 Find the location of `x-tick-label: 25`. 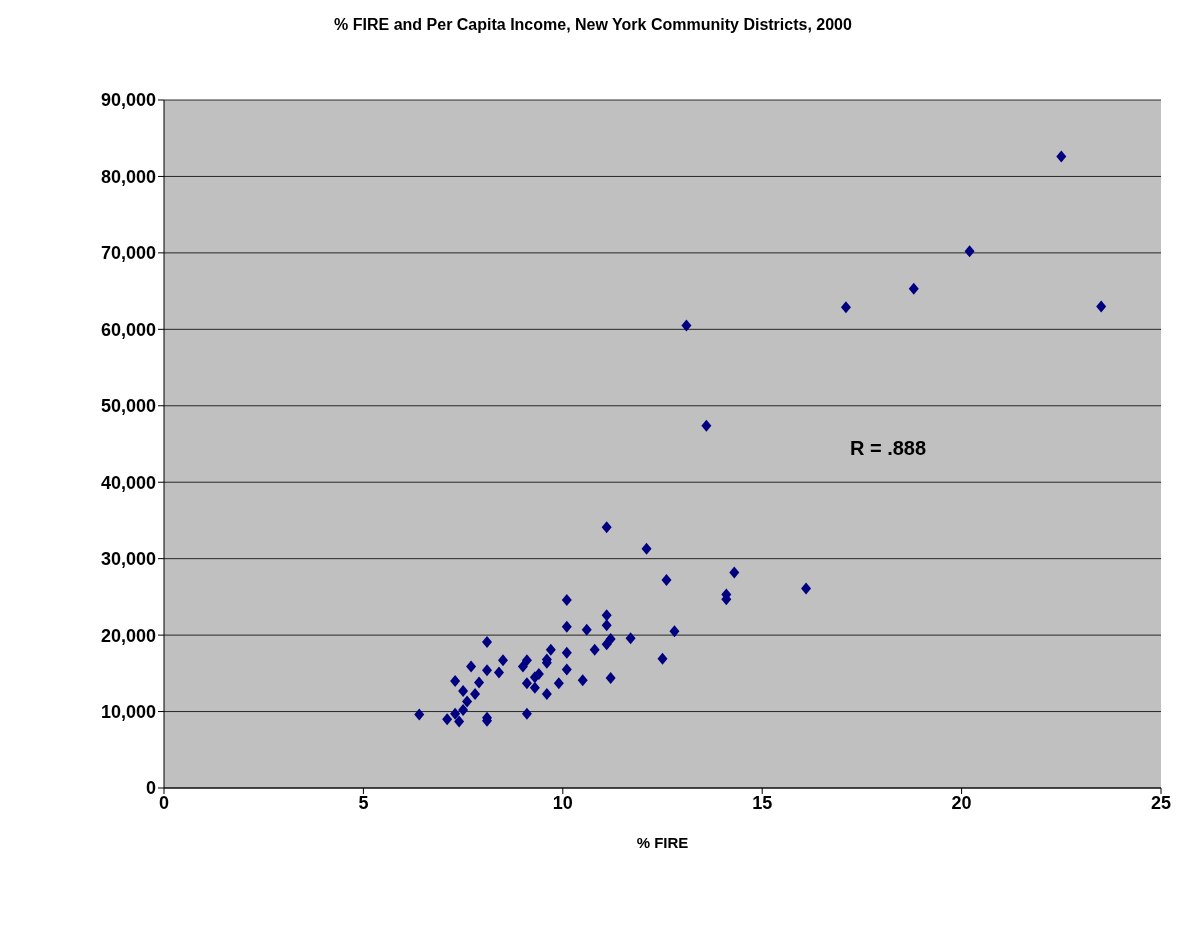

x-tick-label: 25 is located at coordinates (1161, 802).